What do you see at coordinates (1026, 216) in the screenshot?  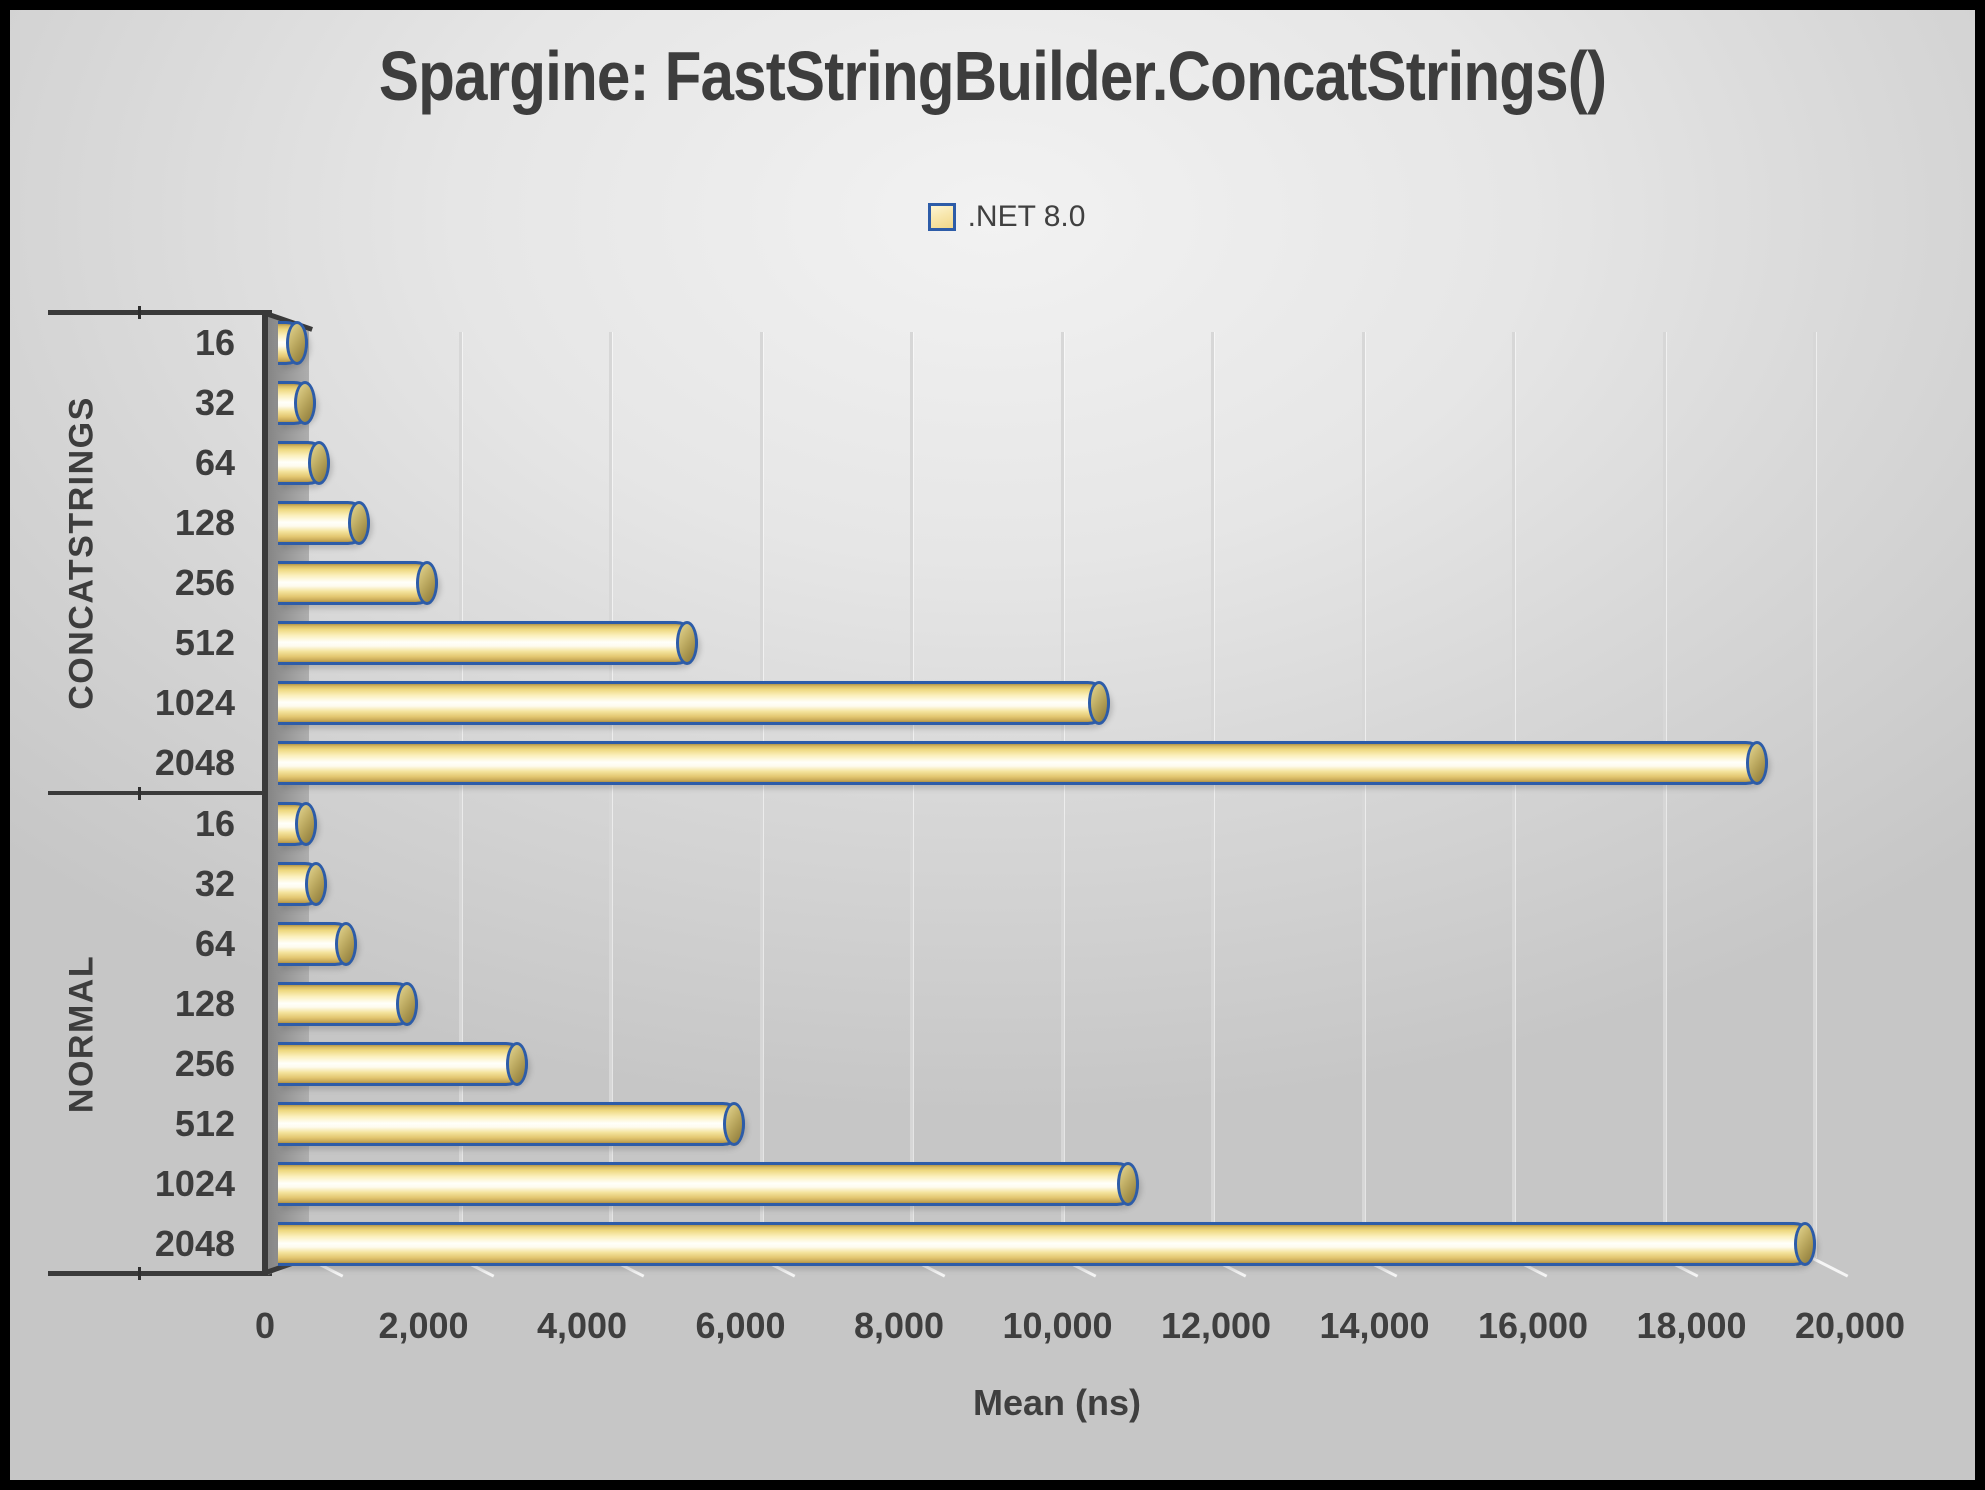 I see `legend-label: .NET 8.0` at bounding box center [1026, 216].